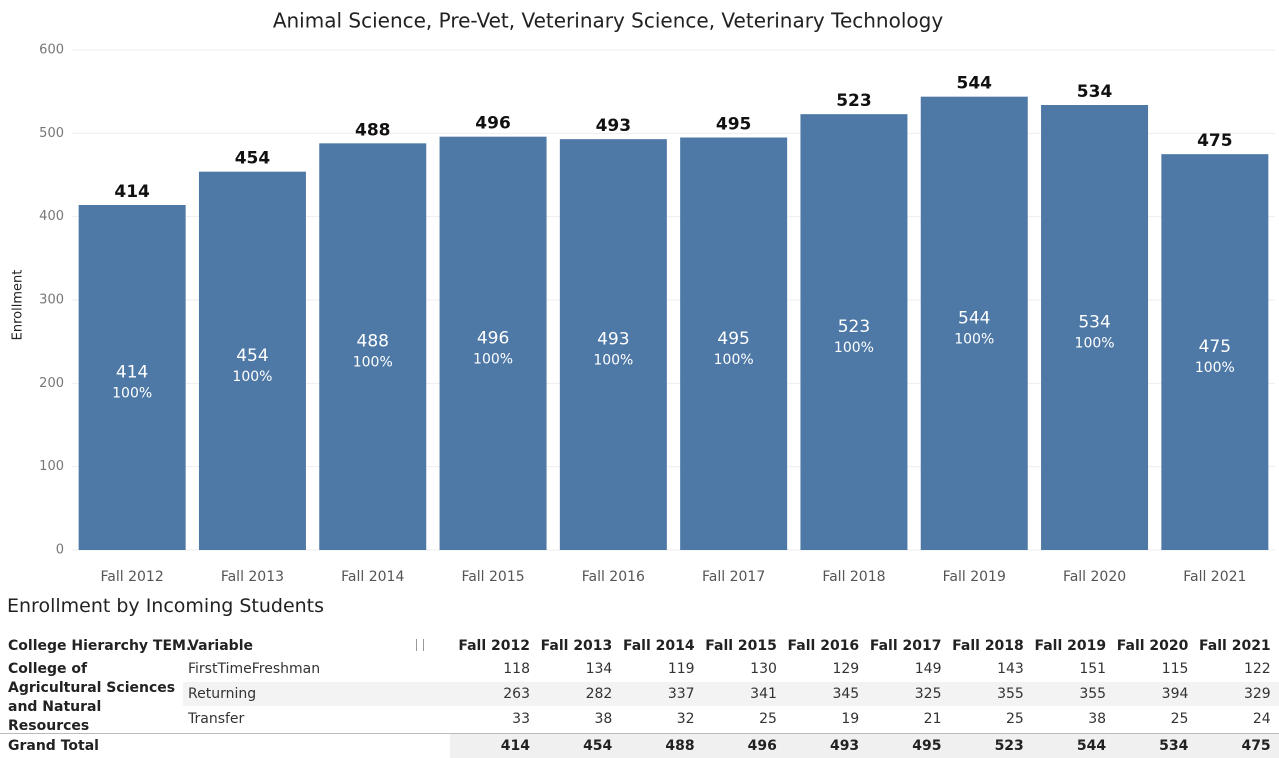  I want to click on cell-value: 345, so click(846, 694).